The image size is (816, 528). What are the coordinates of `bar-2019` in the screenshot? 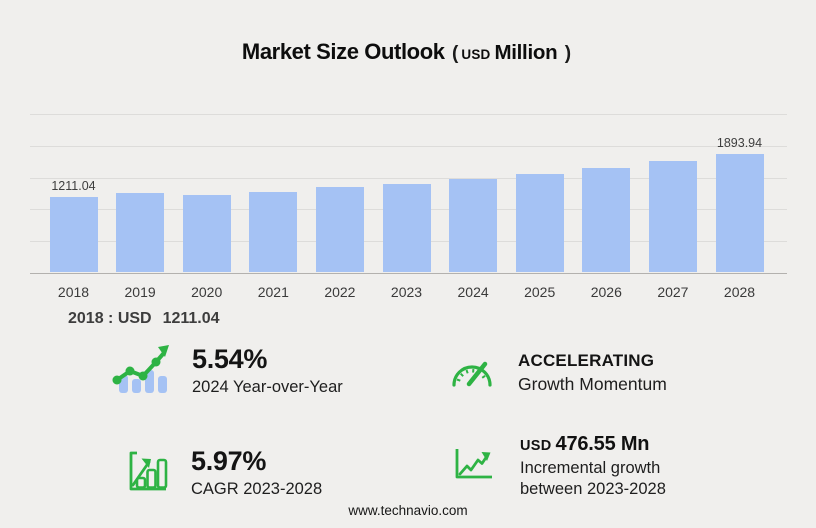 It's located at (140, 232).